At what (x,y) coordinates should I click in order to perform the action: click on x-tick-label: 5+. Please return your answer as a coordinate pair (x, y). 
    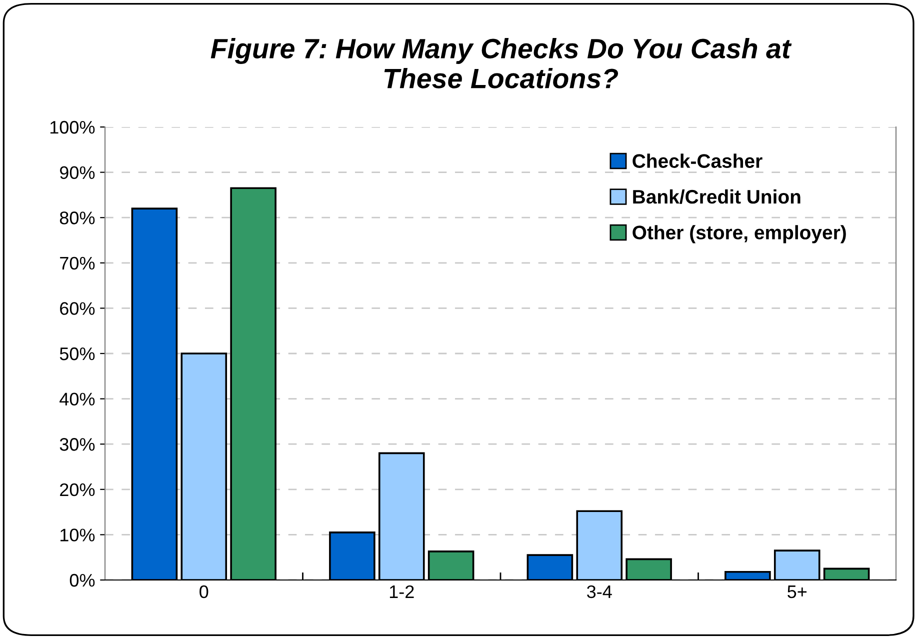
    Looking at the image, I should click on (797, 592).